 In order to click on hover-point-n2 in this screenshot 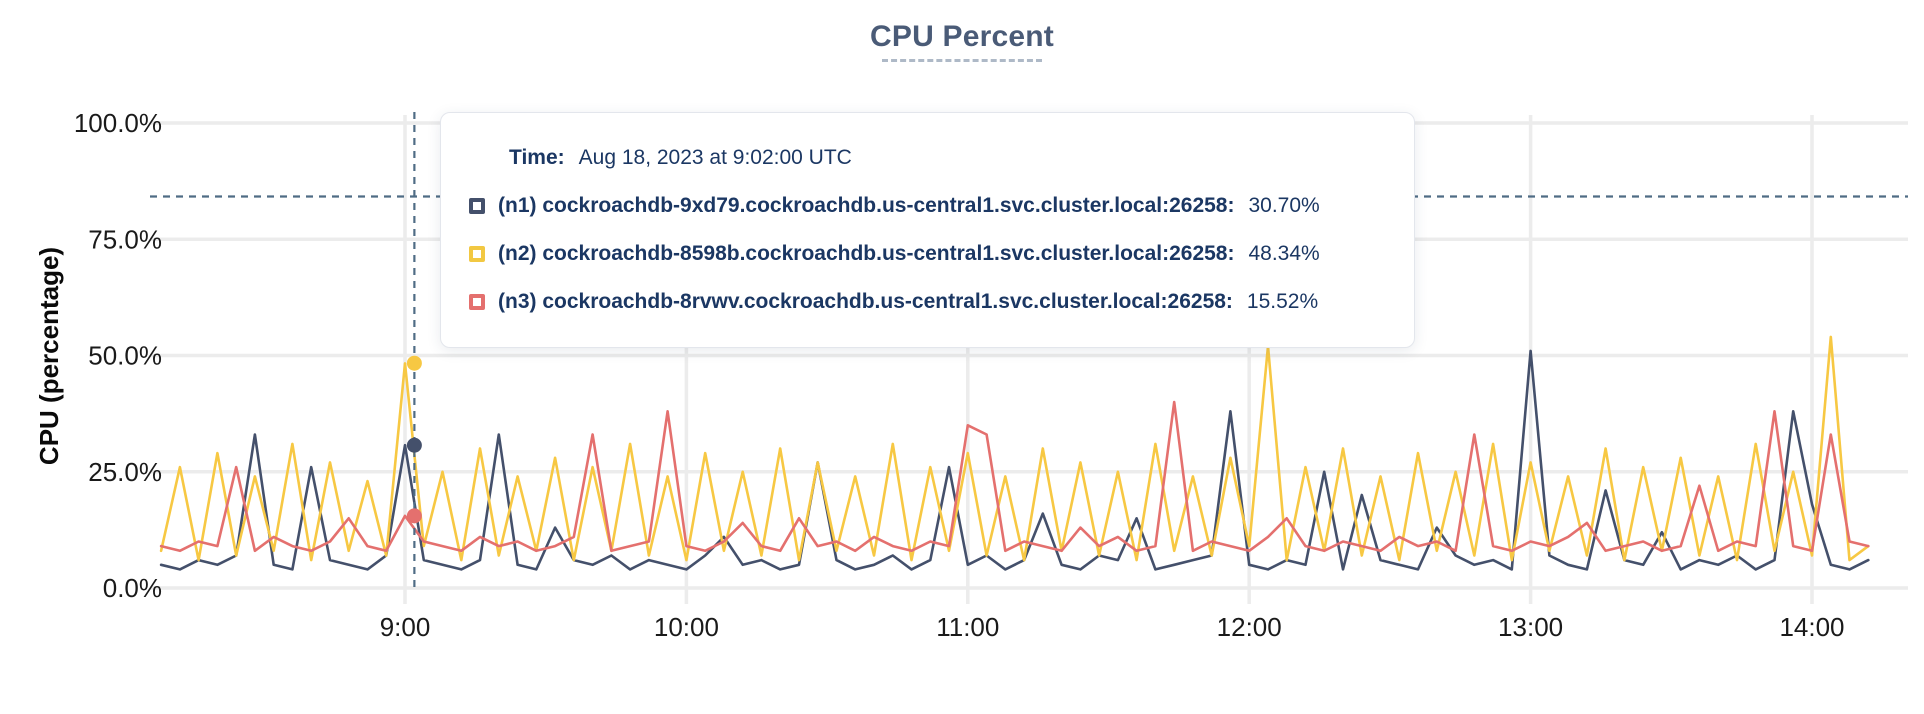, I will do `click(414, 363)`.